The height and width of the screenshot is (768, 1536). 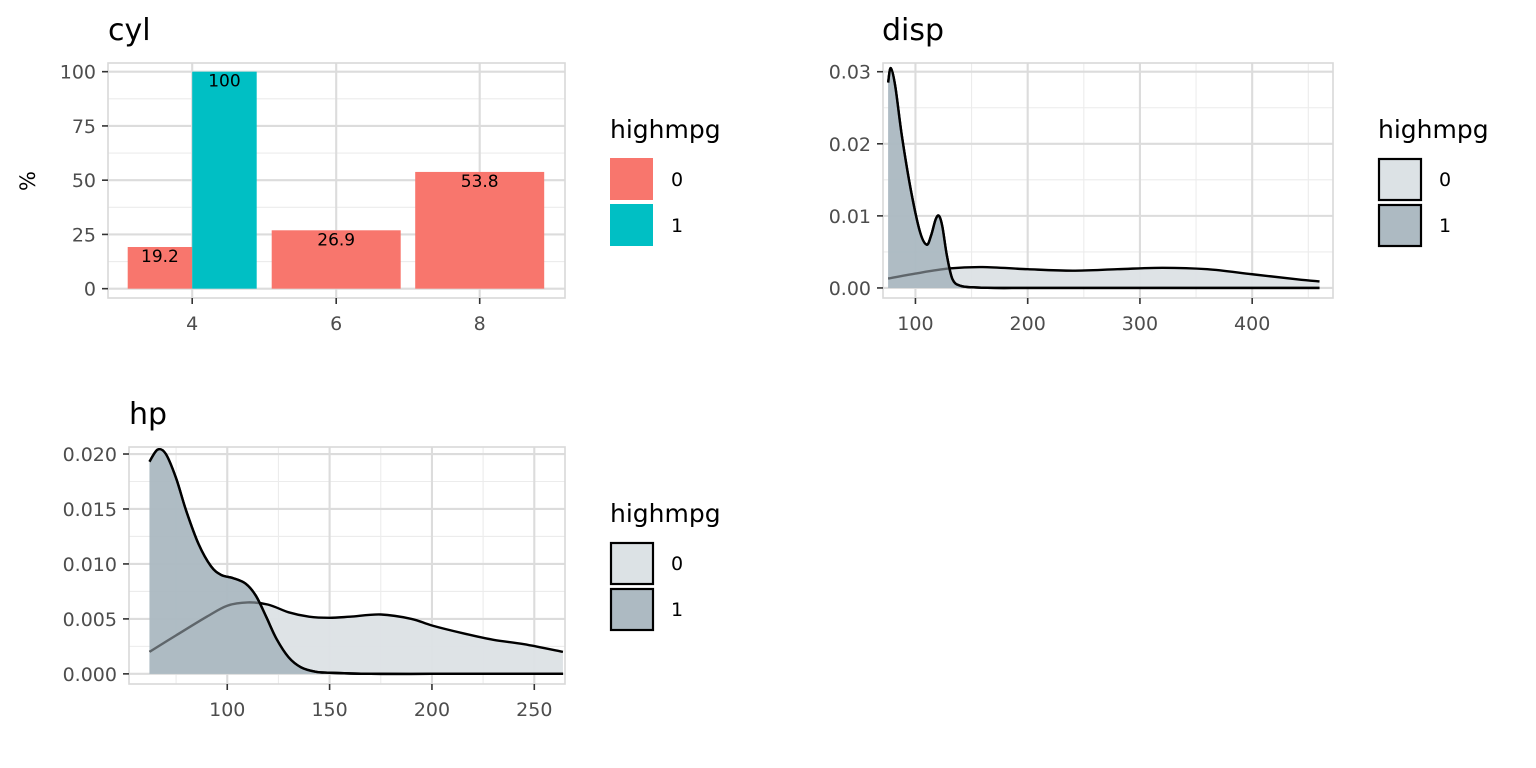 What do you see at coordinates (1252, 324) in the screenshot?
I see `x-tick-label: 400` at bounding box center [1252, 324].